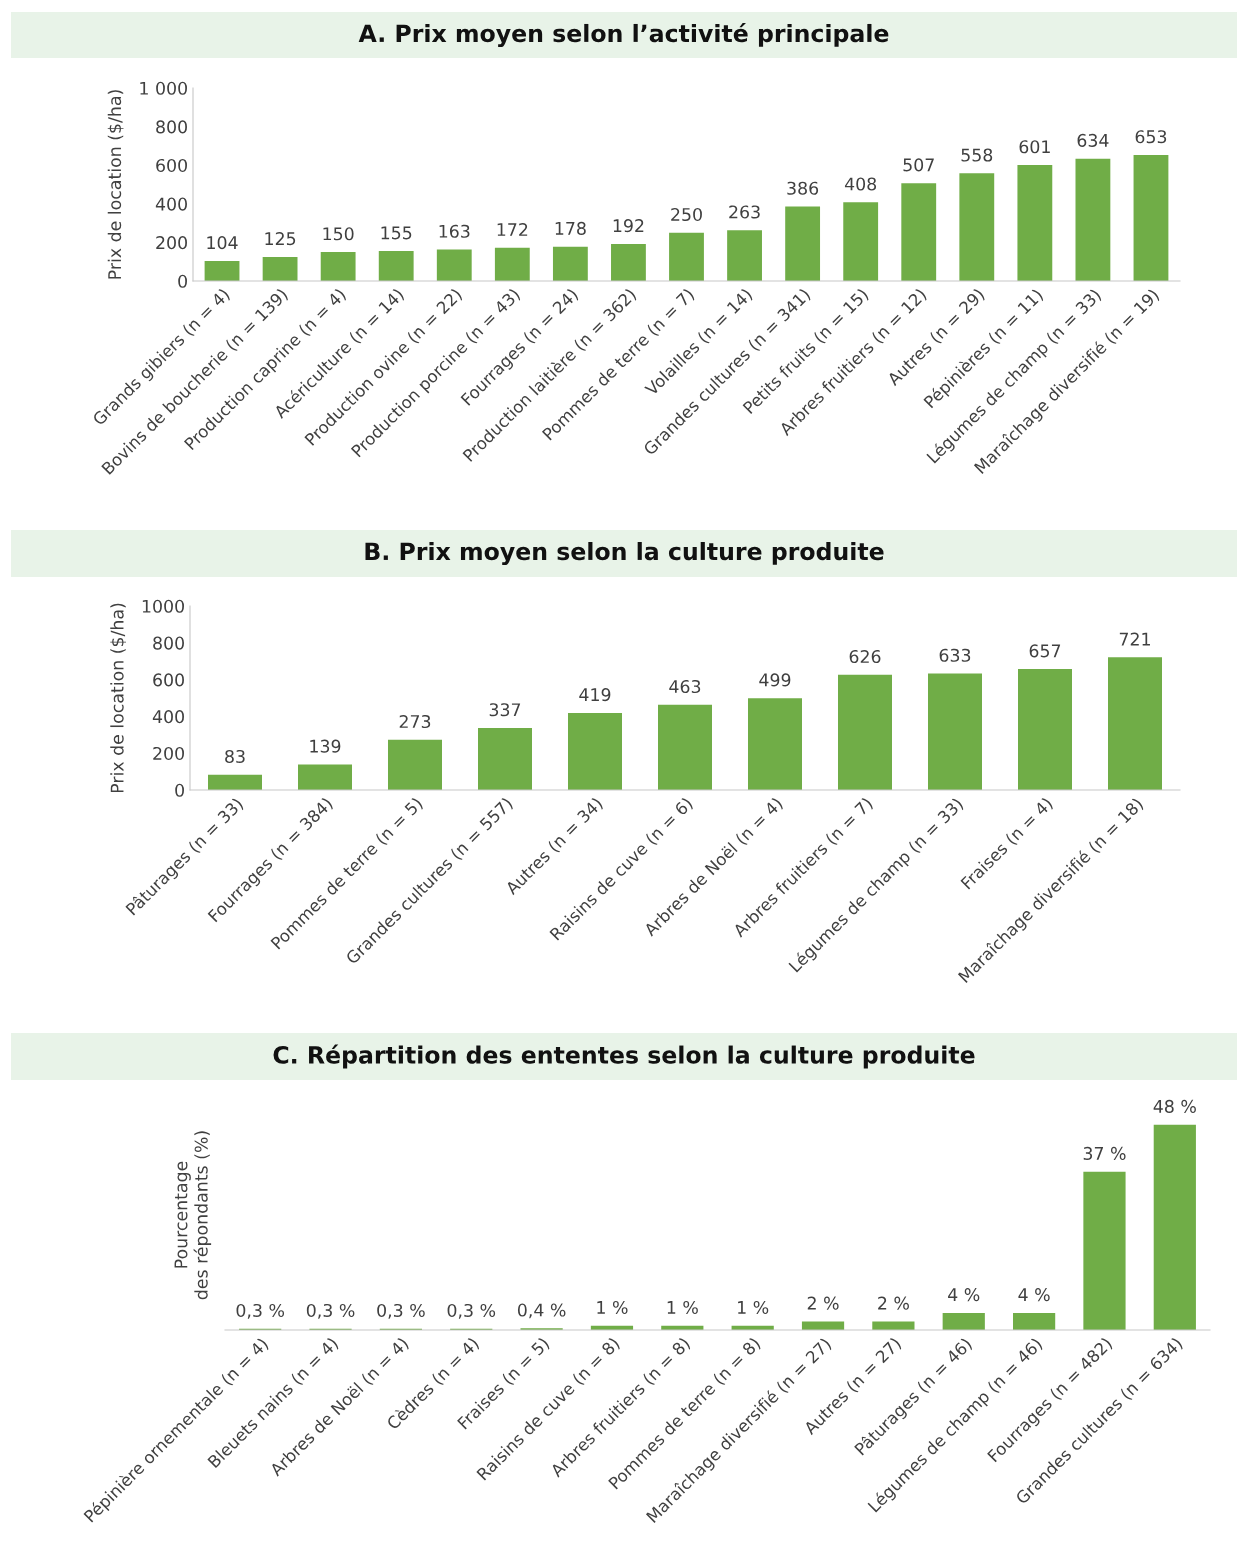  I want to click on data-label: 507, so click(918, 165).